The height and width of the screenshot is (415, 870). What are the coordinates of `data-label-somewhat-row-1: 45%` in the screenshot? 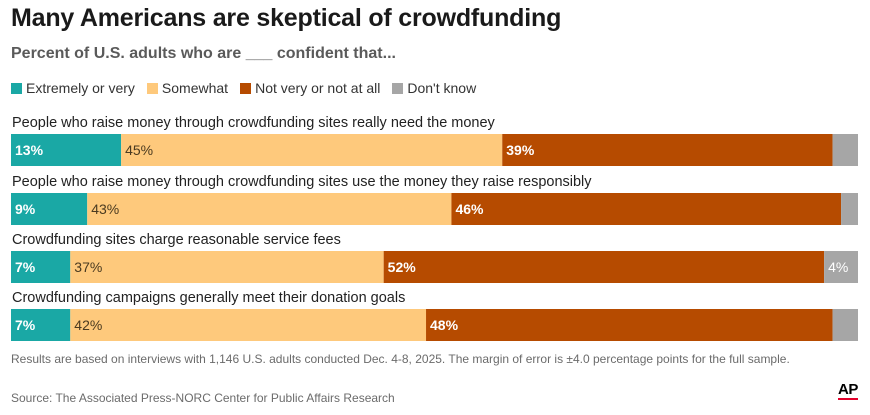 It's located at (139, 150).